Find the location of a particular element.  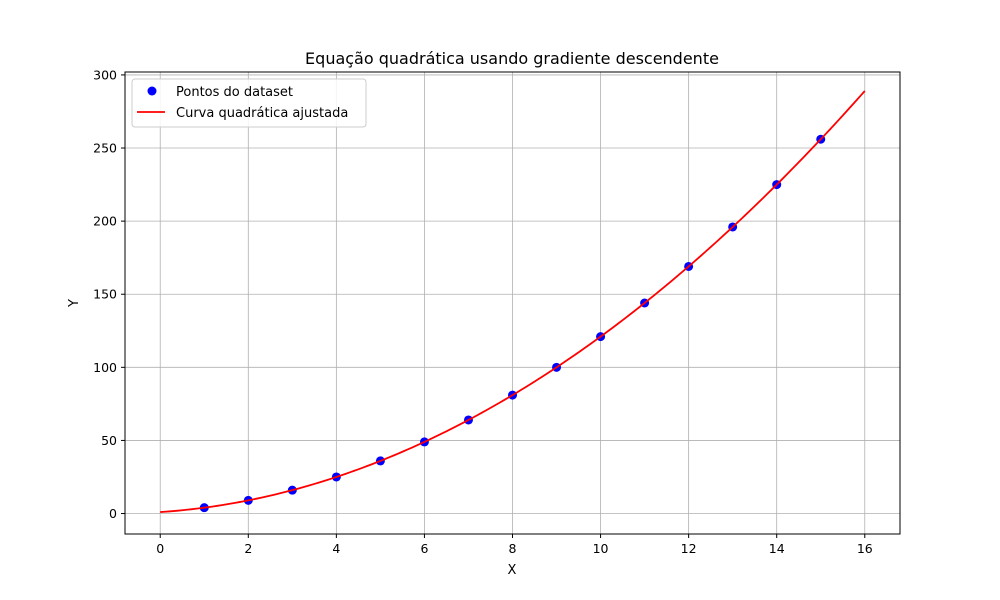

legend-box is located at coordinates (249, 103).